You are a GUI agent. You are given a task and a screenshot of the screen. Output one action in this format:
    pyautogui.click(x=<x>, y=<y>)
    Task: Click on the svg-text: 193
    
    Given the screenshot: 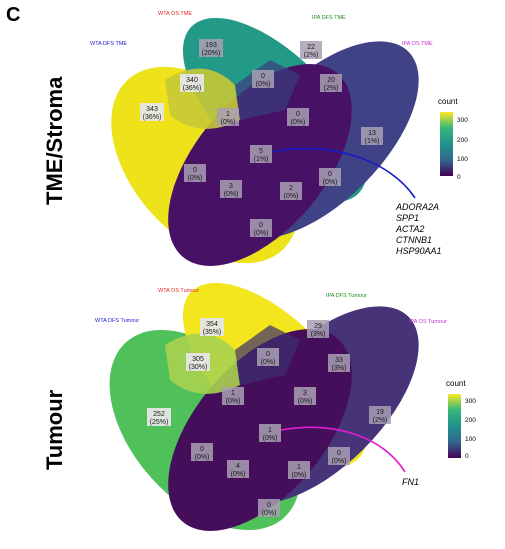 What is the action you would take?
    pyautogui.click(x=211, y=45)
    